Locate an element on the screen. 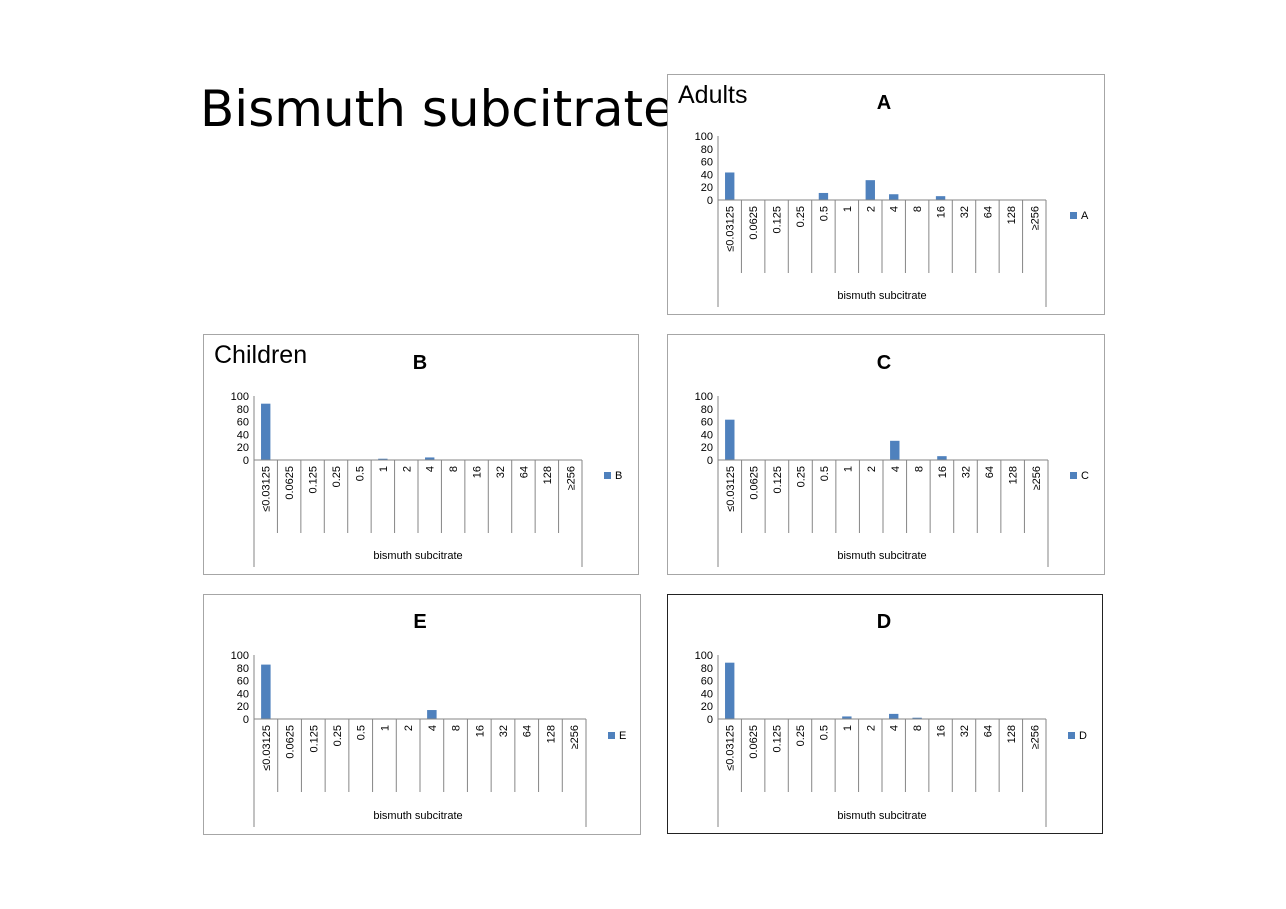  chart-title-c: C is located at coordinates (884, 363).